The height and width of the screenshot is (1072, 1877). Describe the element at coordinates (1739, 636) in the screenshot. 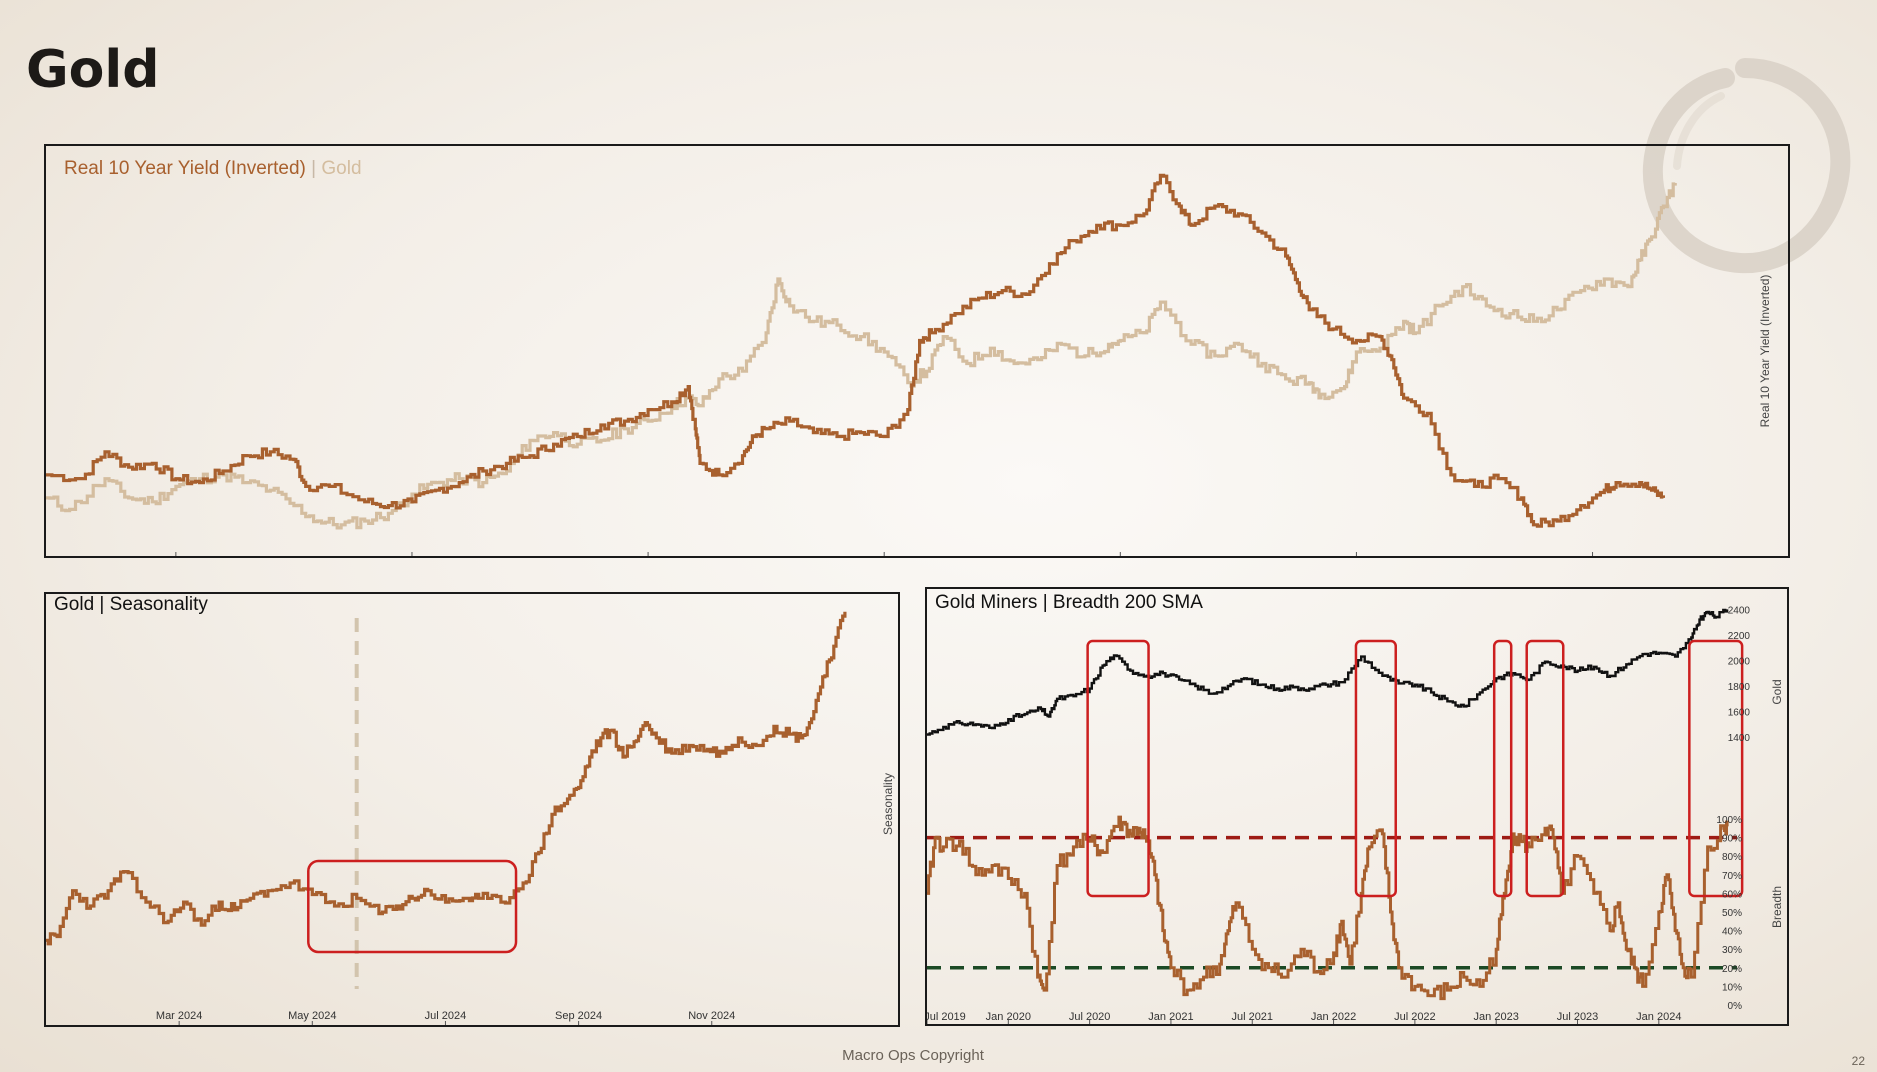

I see `gold-axis-tick: 2200` at that location.